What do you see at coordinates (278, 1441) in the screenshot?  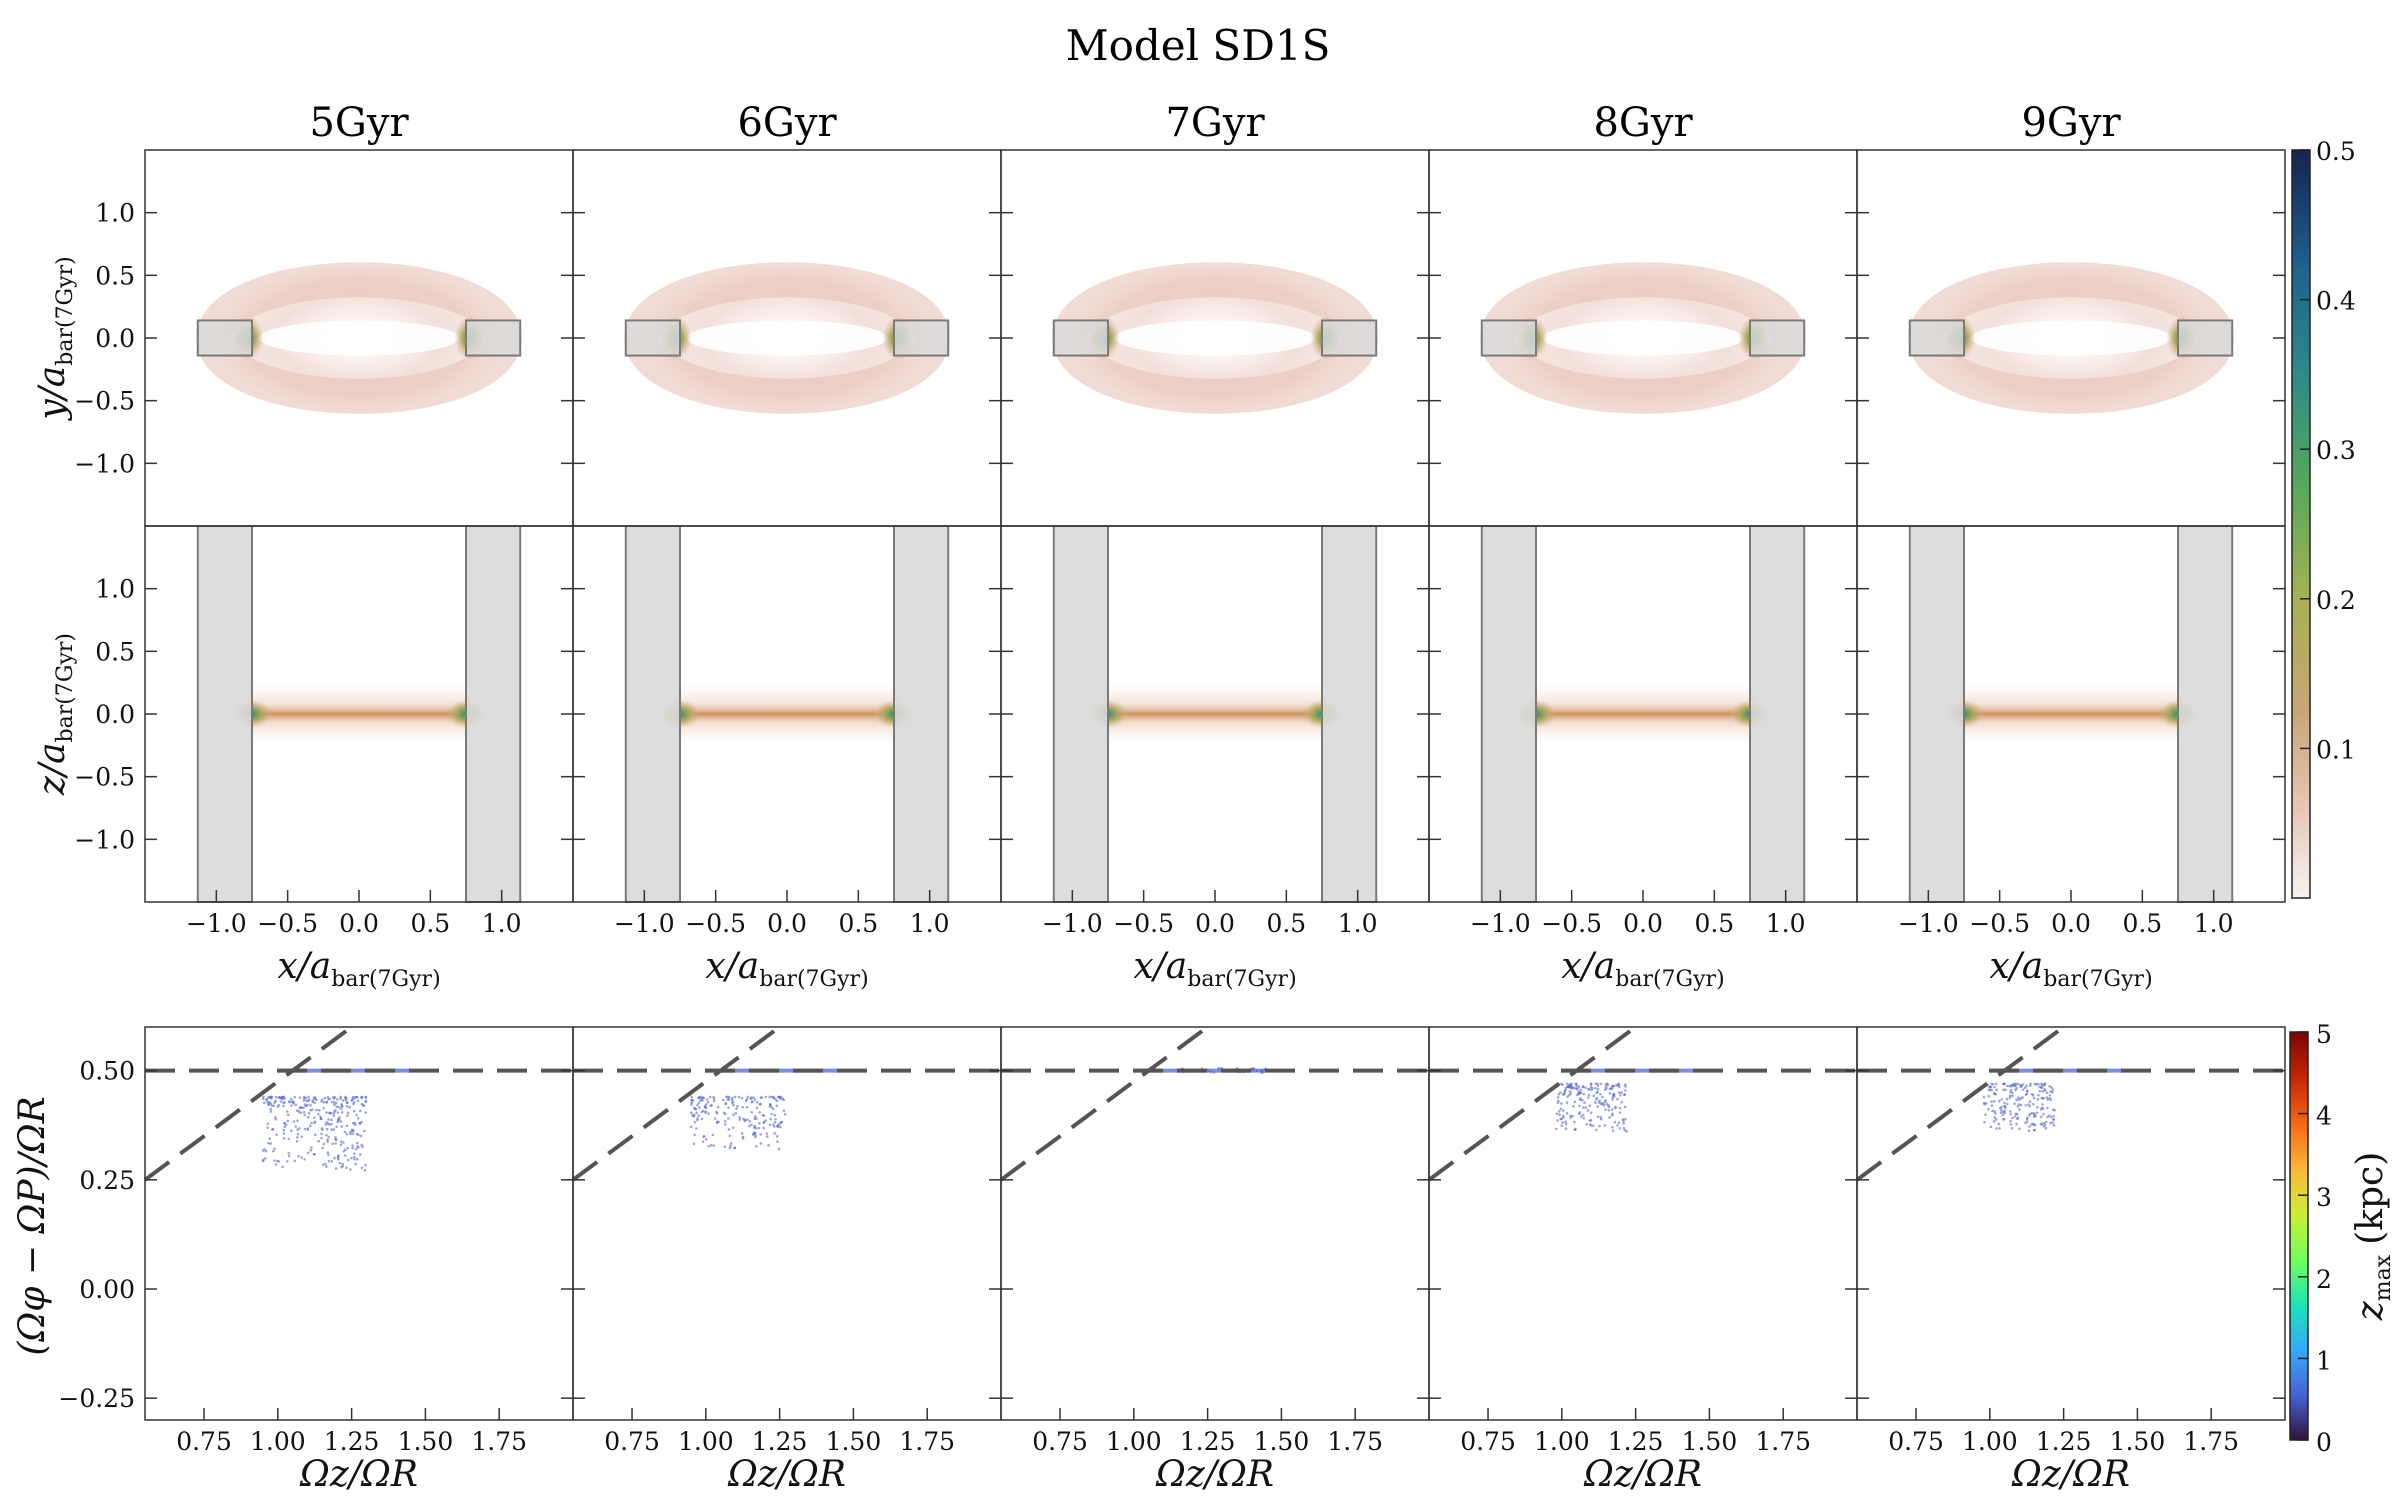 I see `freq-xtick-label: 1.00` at bounding box center [278, 1441].